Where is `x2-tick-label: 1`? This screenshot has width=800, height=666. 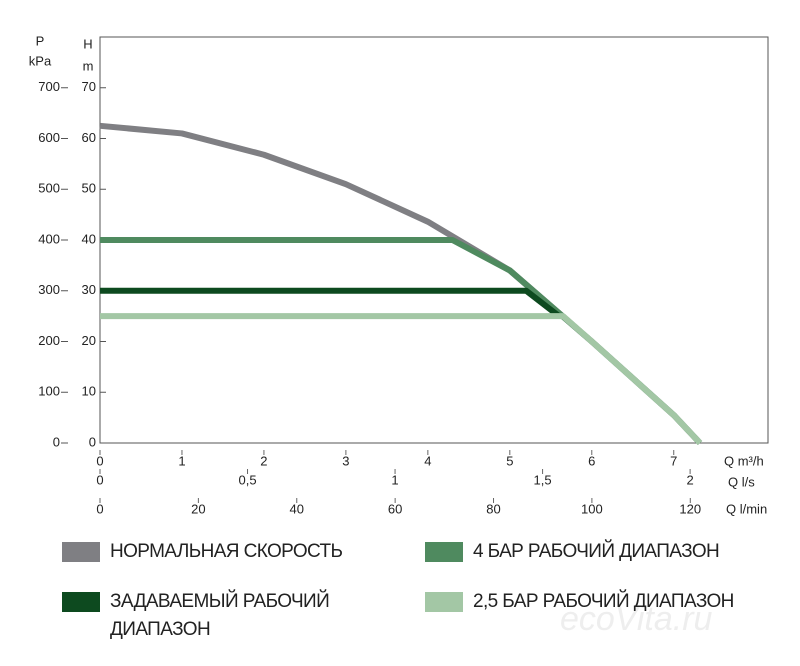
x2-tick-label: 1 is located at coordinates (394, 479).